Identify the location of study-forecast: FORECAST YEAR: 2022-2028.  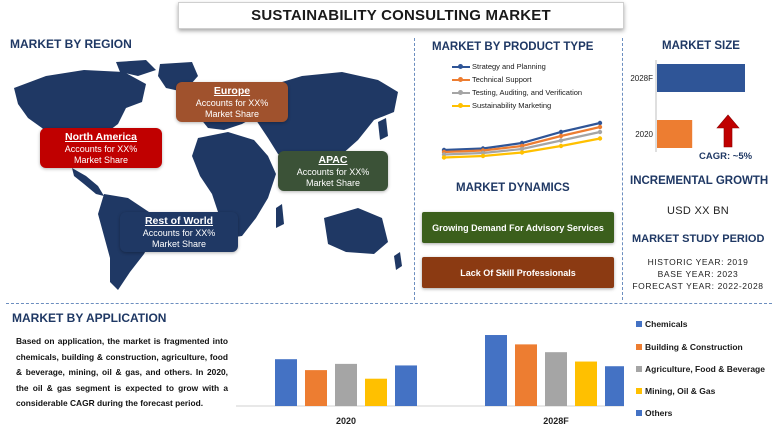
(698, 286).